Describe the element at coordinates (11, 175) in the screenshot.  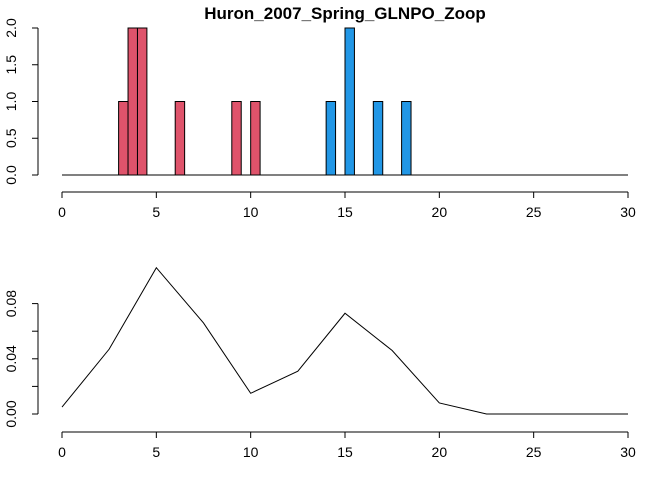
I see `y-tick-label: 0.0` at that location.